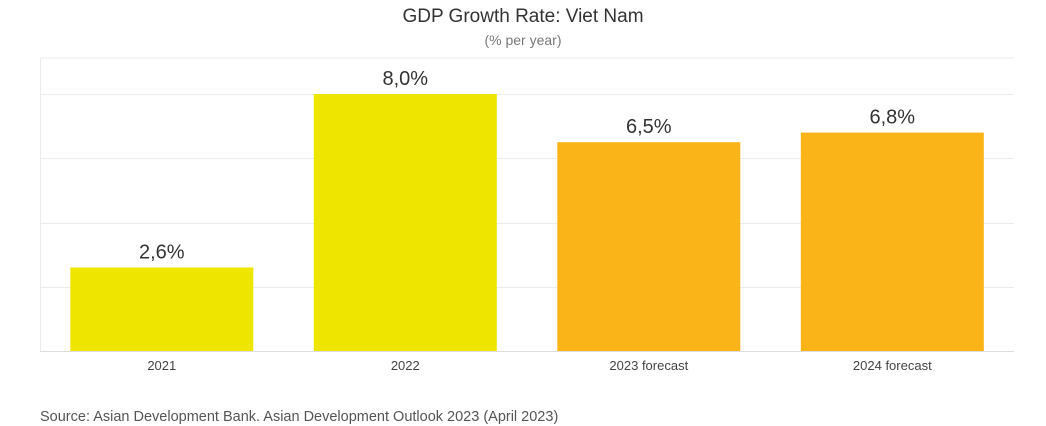 The height and width of the screenshot is (426, 1046). I want to click on x-tick-label: 2023 forecast, so click(648, 365).